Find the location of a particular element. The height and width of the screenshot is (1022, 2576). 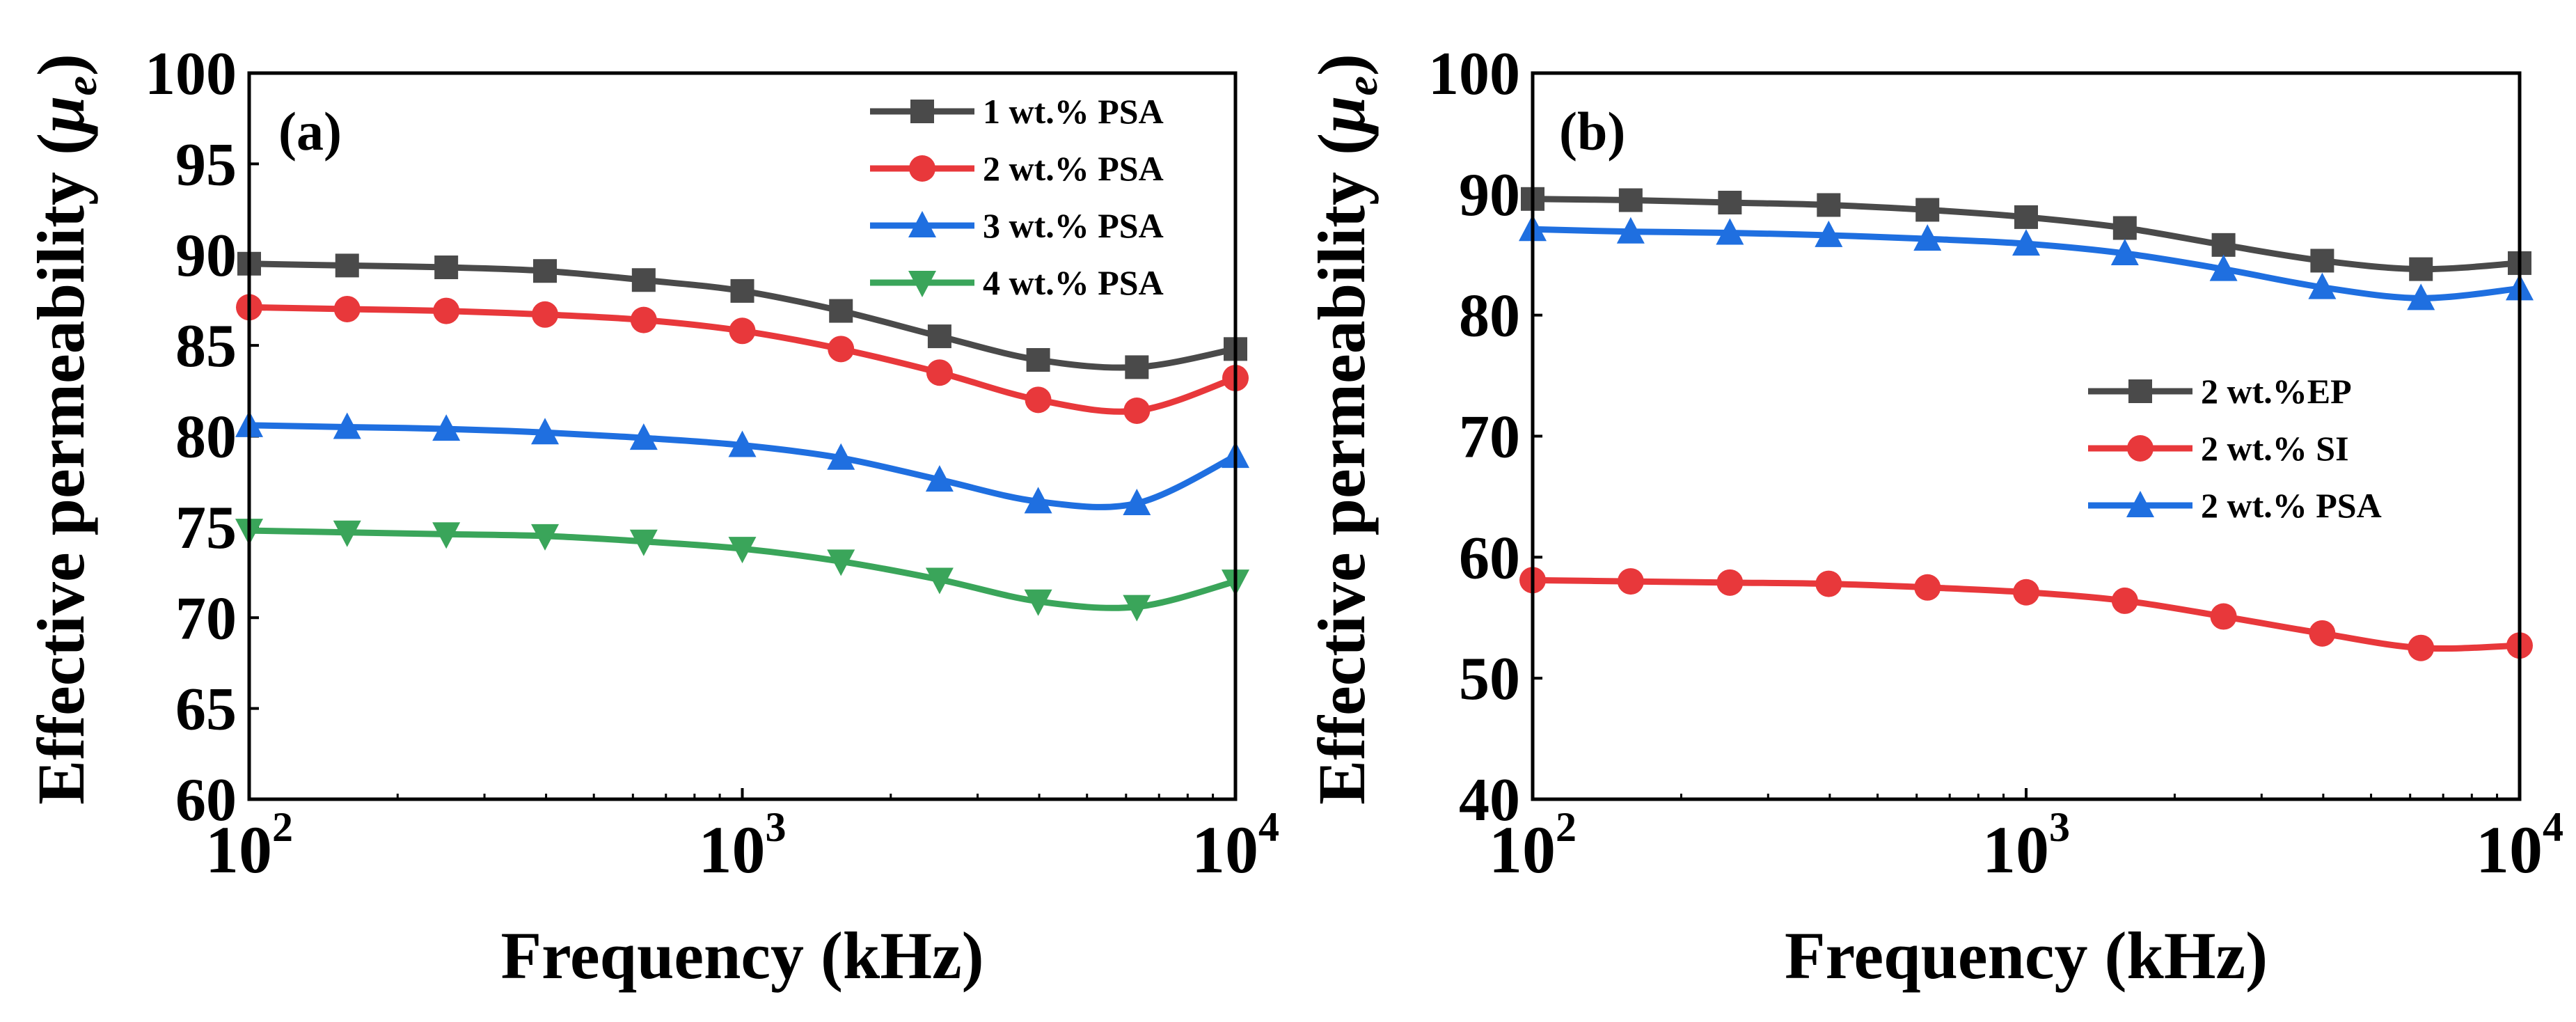

series-1-wt-psa is located at coordinates (742, 315).